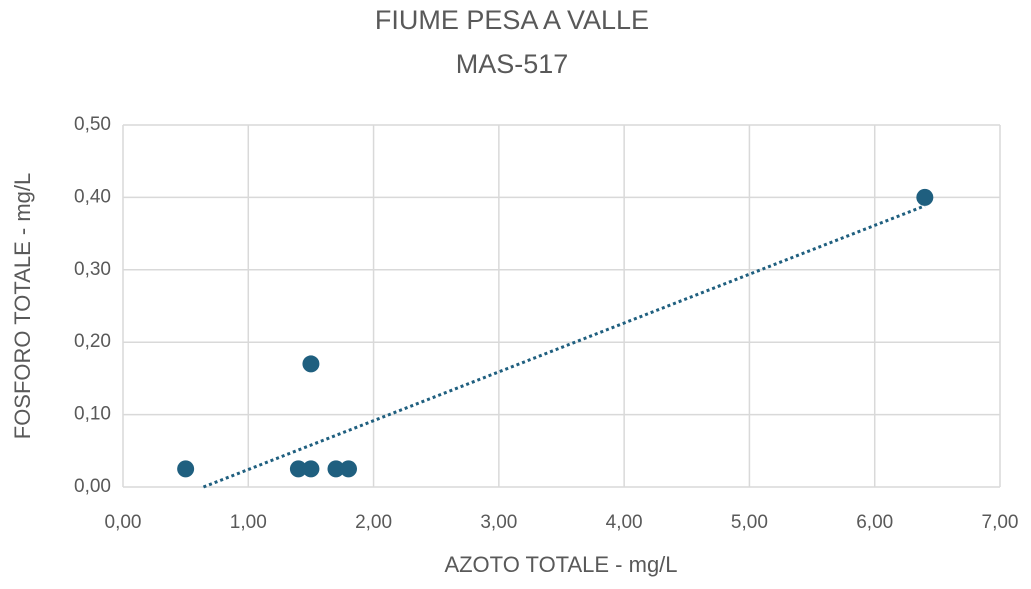  What do you see at coordinates (92, 196) in the screenshot?
I see `y-tick-label: 0,40` at bounding box center [92, 196].